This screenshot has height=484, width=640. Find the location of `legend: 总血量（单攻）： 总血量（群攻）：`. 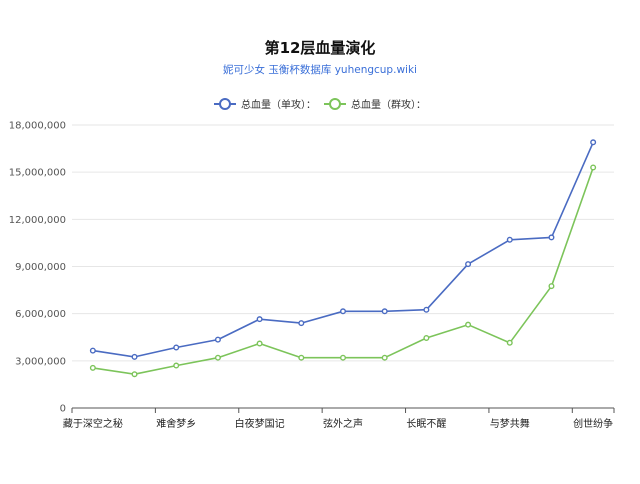

legend: 总血量（单攻）： 总血量（群攻）： is located at coordinates (320, 104).